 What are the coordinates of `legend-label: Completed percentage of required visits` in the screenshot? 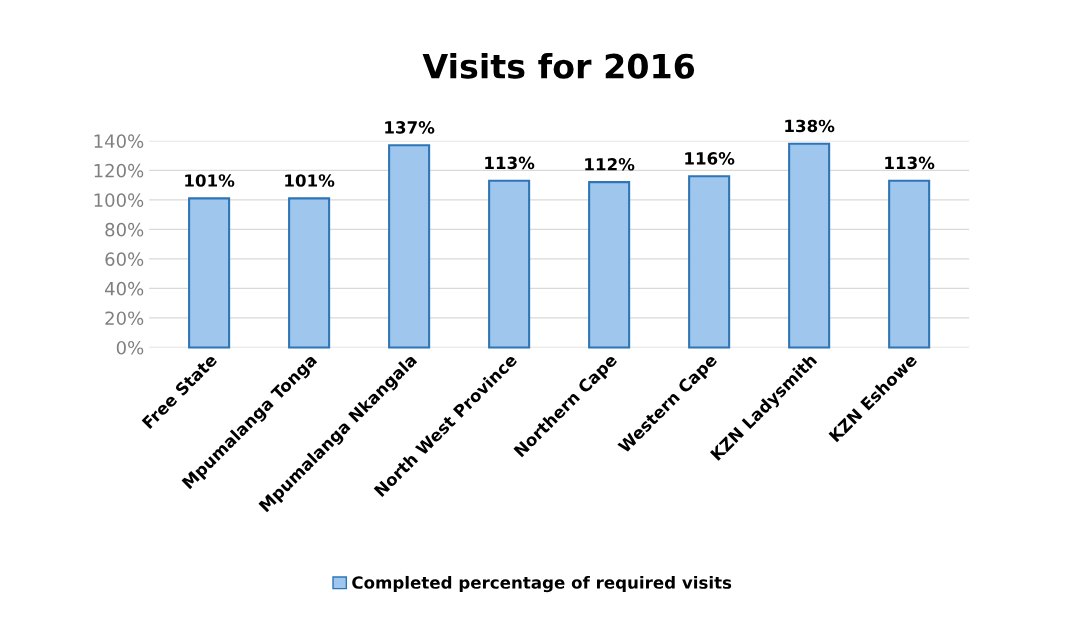 It's located at (542, 584).